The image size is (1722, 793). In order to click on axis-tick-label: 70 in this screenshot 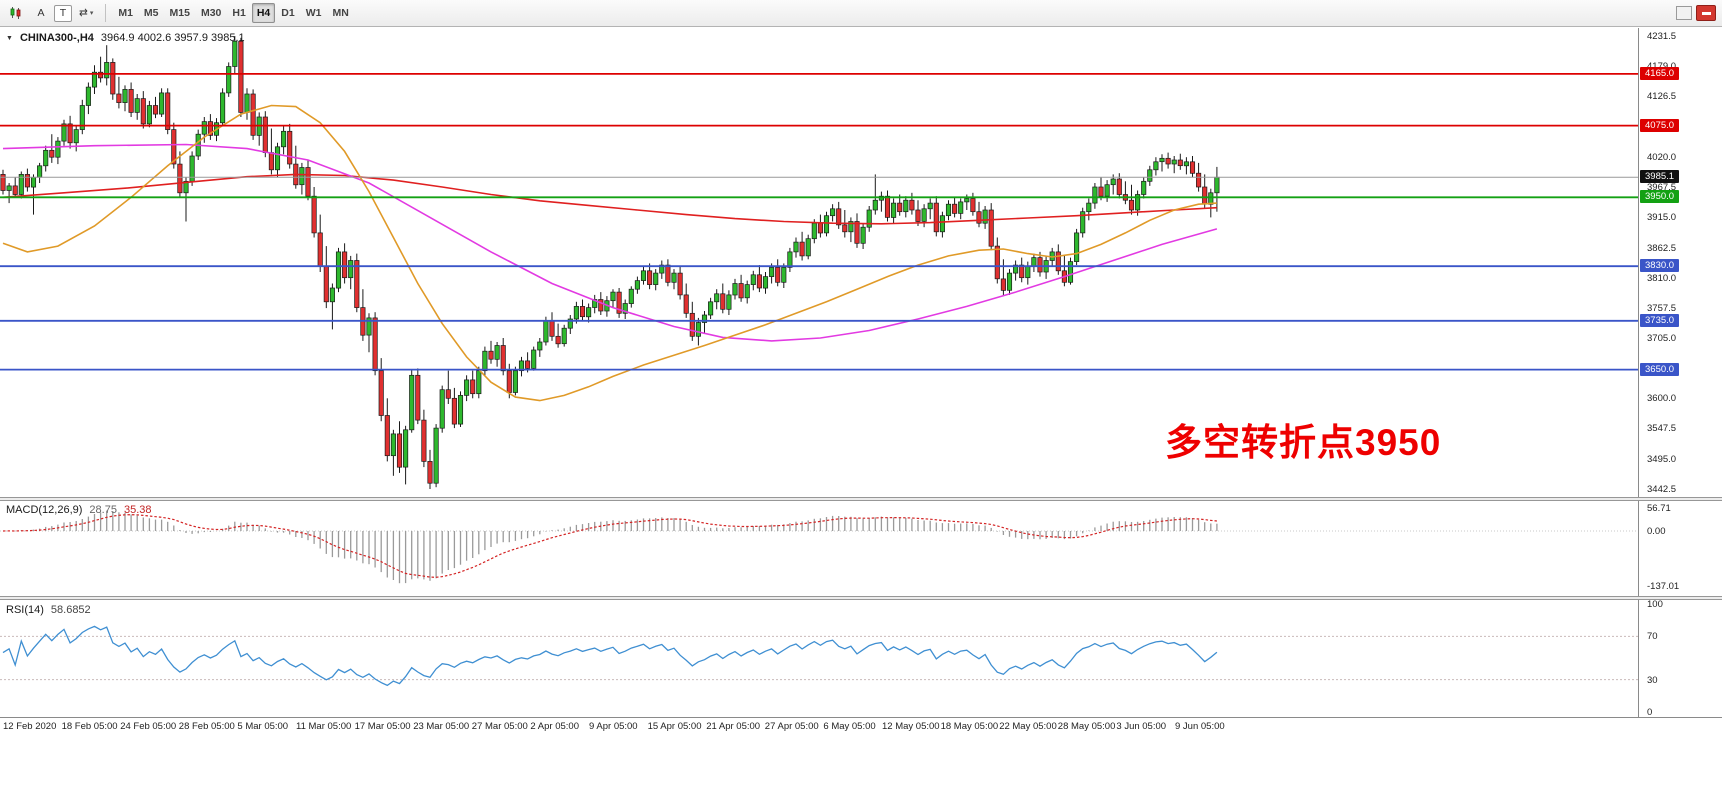, I will do `click(1652, 637)`.